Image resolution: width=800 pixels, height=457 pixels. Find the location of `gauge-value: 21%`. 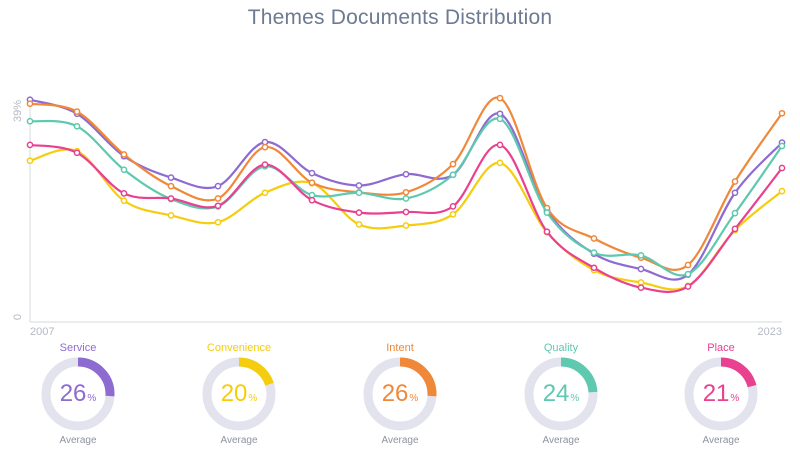

gauge-value: 21% is located at coordinates (721, 394).